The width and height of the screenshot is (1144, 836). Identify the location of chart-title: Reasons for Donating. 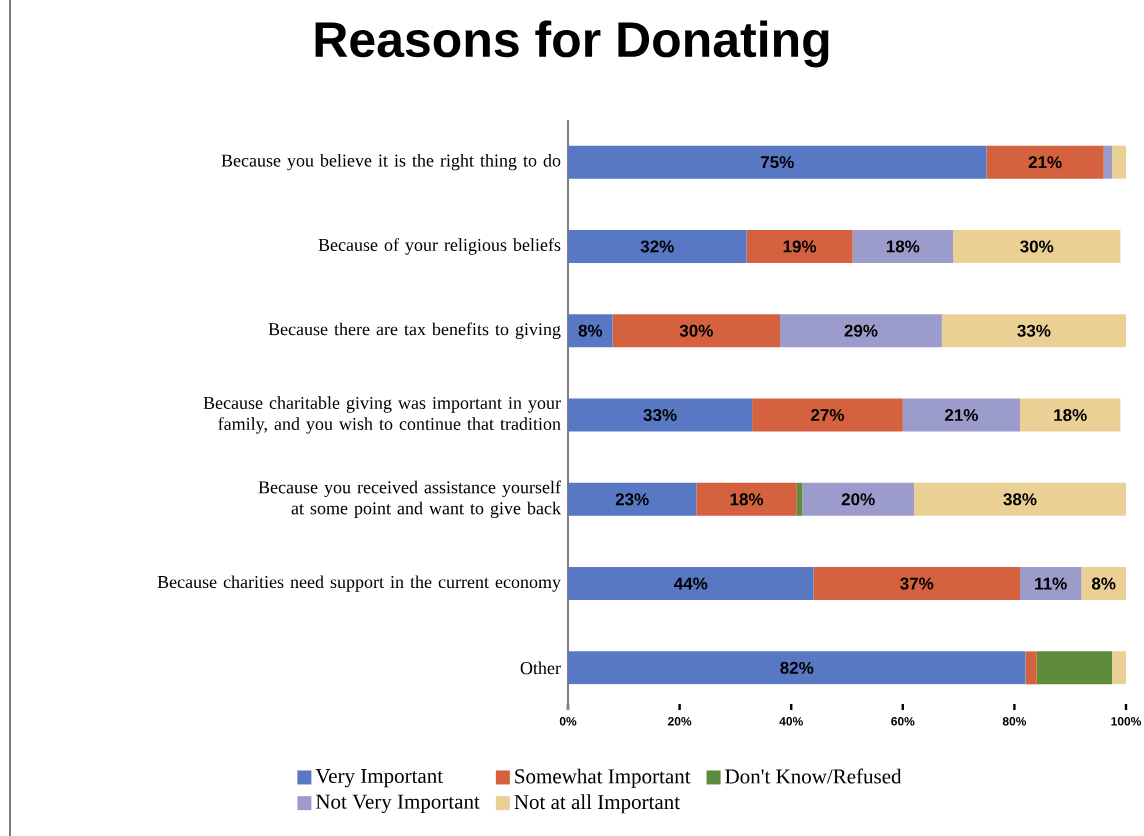
(572, 44).